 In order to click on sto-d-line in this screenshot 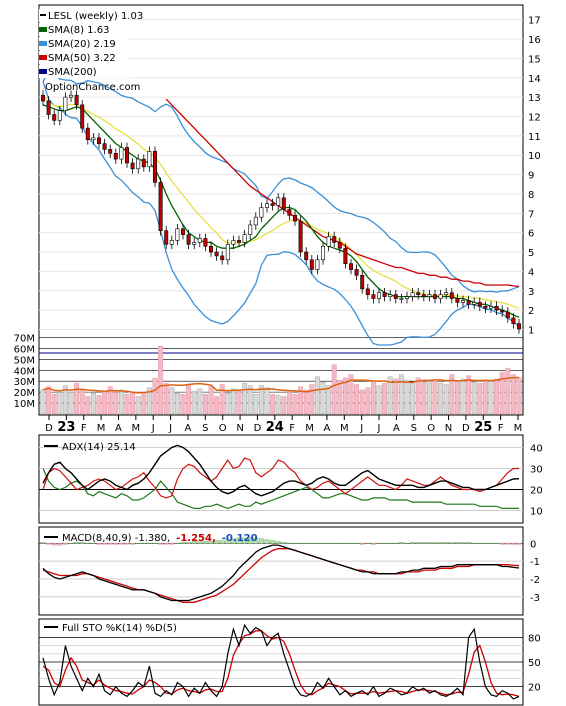, I will do `click(281, 664)`.